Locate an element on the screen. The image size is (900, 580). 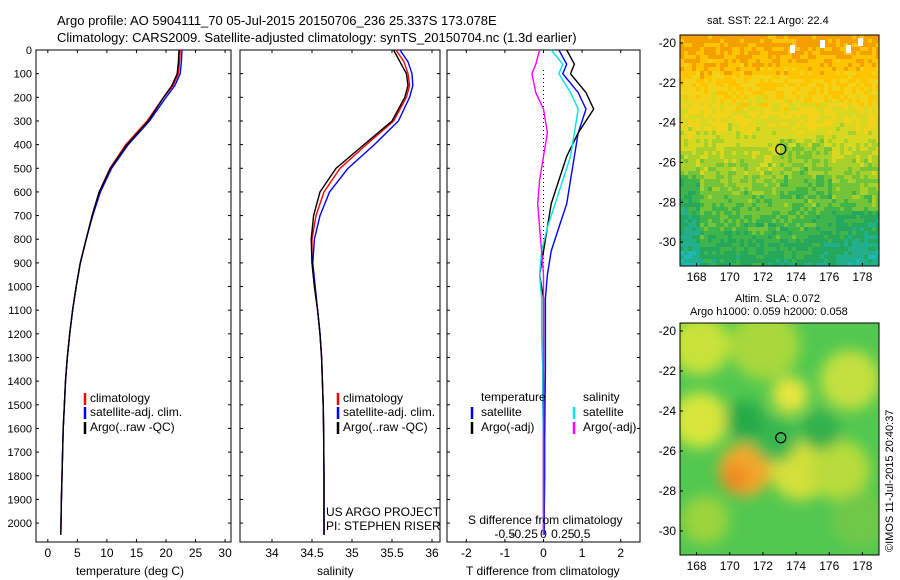
sst-map-title: sat. SST: 22.1 Argo: 22.4 is located at coordinates (768, 21).